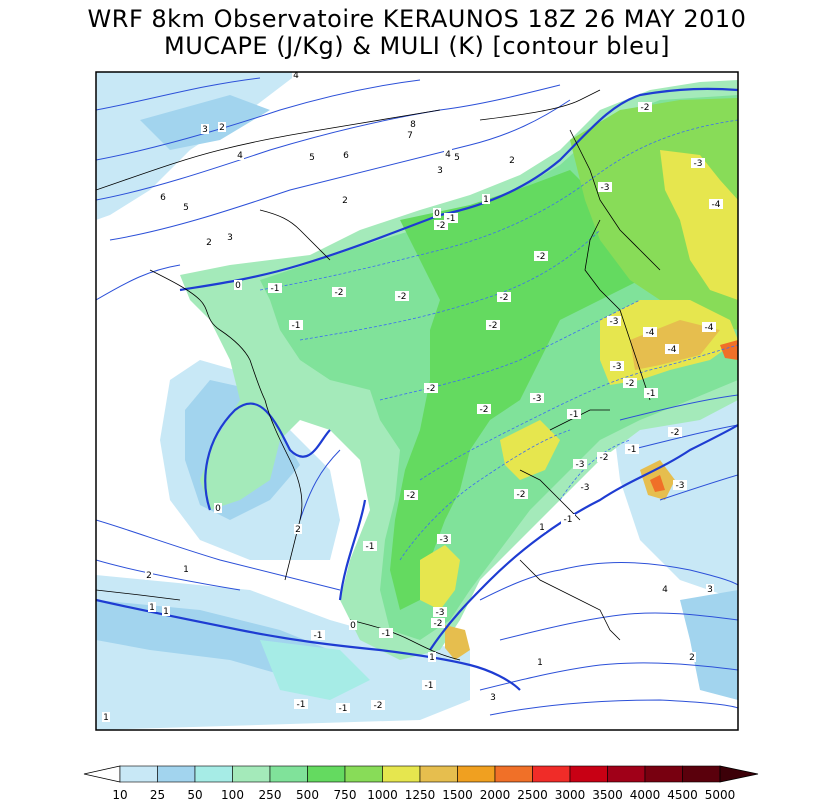 The image size is (834, 800). Describe the element at coordinates (720, 794) in the screenshot. I see `legend-tick-label: 5000` at that location.